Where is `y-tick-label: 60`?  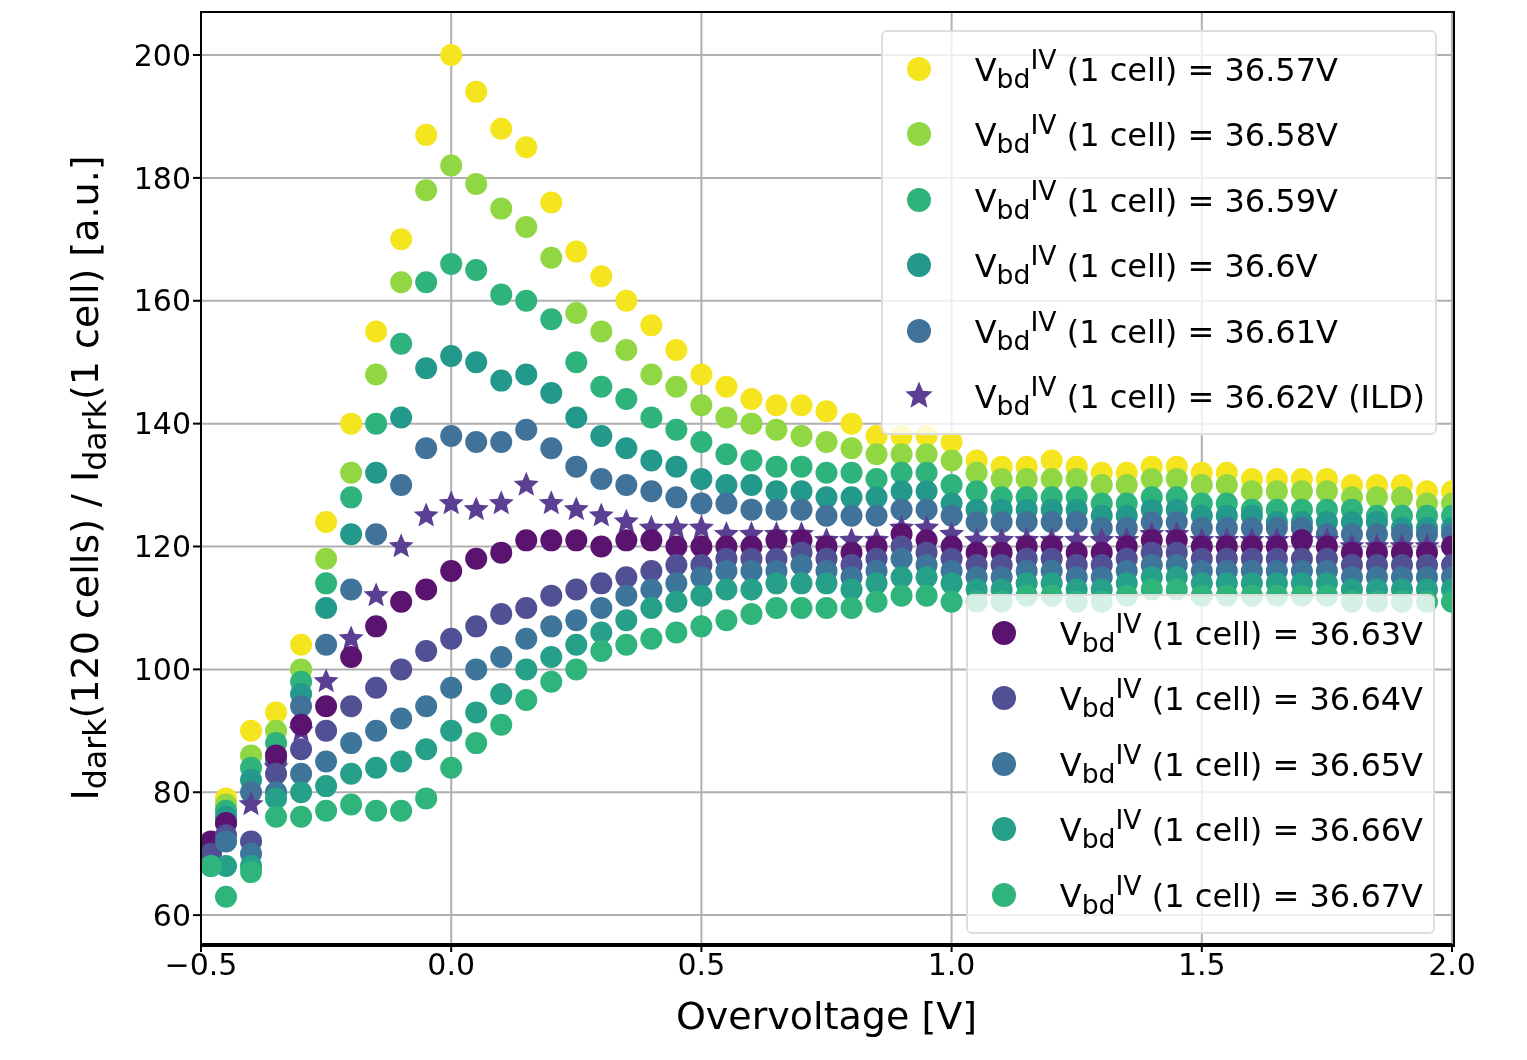
y-tick-label: 60 is located at coordinates (171, 915).